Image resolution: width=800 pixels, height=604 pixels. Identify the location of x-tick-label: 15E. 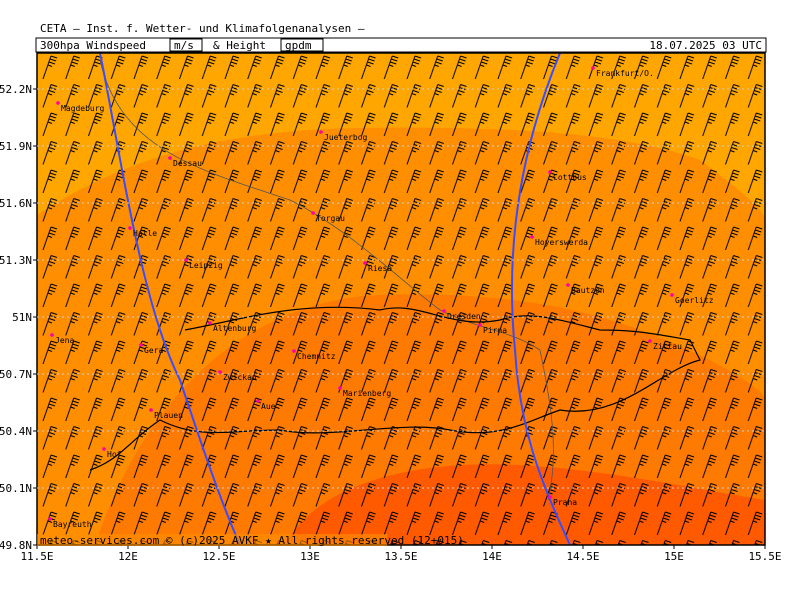
(674, 556).